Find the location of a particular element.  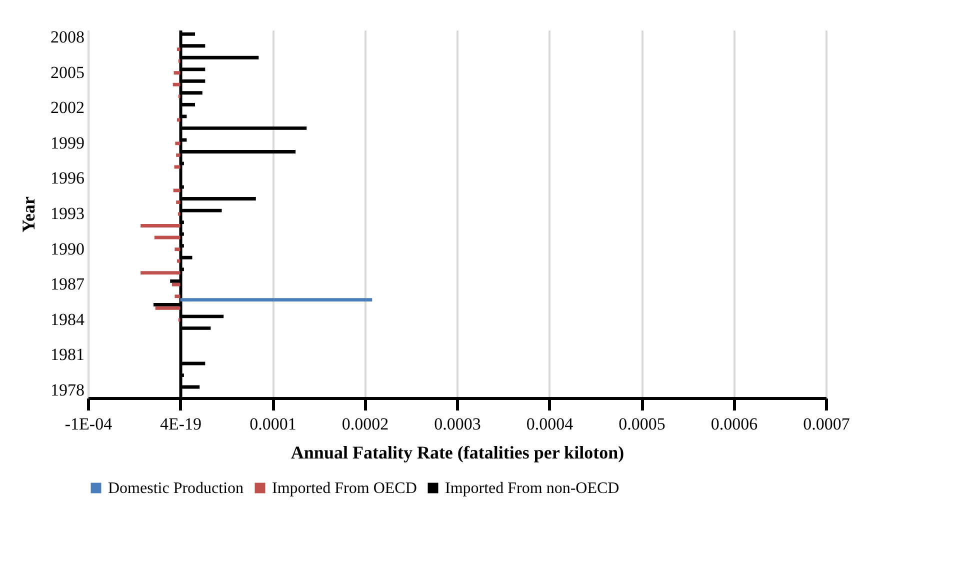

x-tick-label: 0.0005 is located at coordinates (642, 424).